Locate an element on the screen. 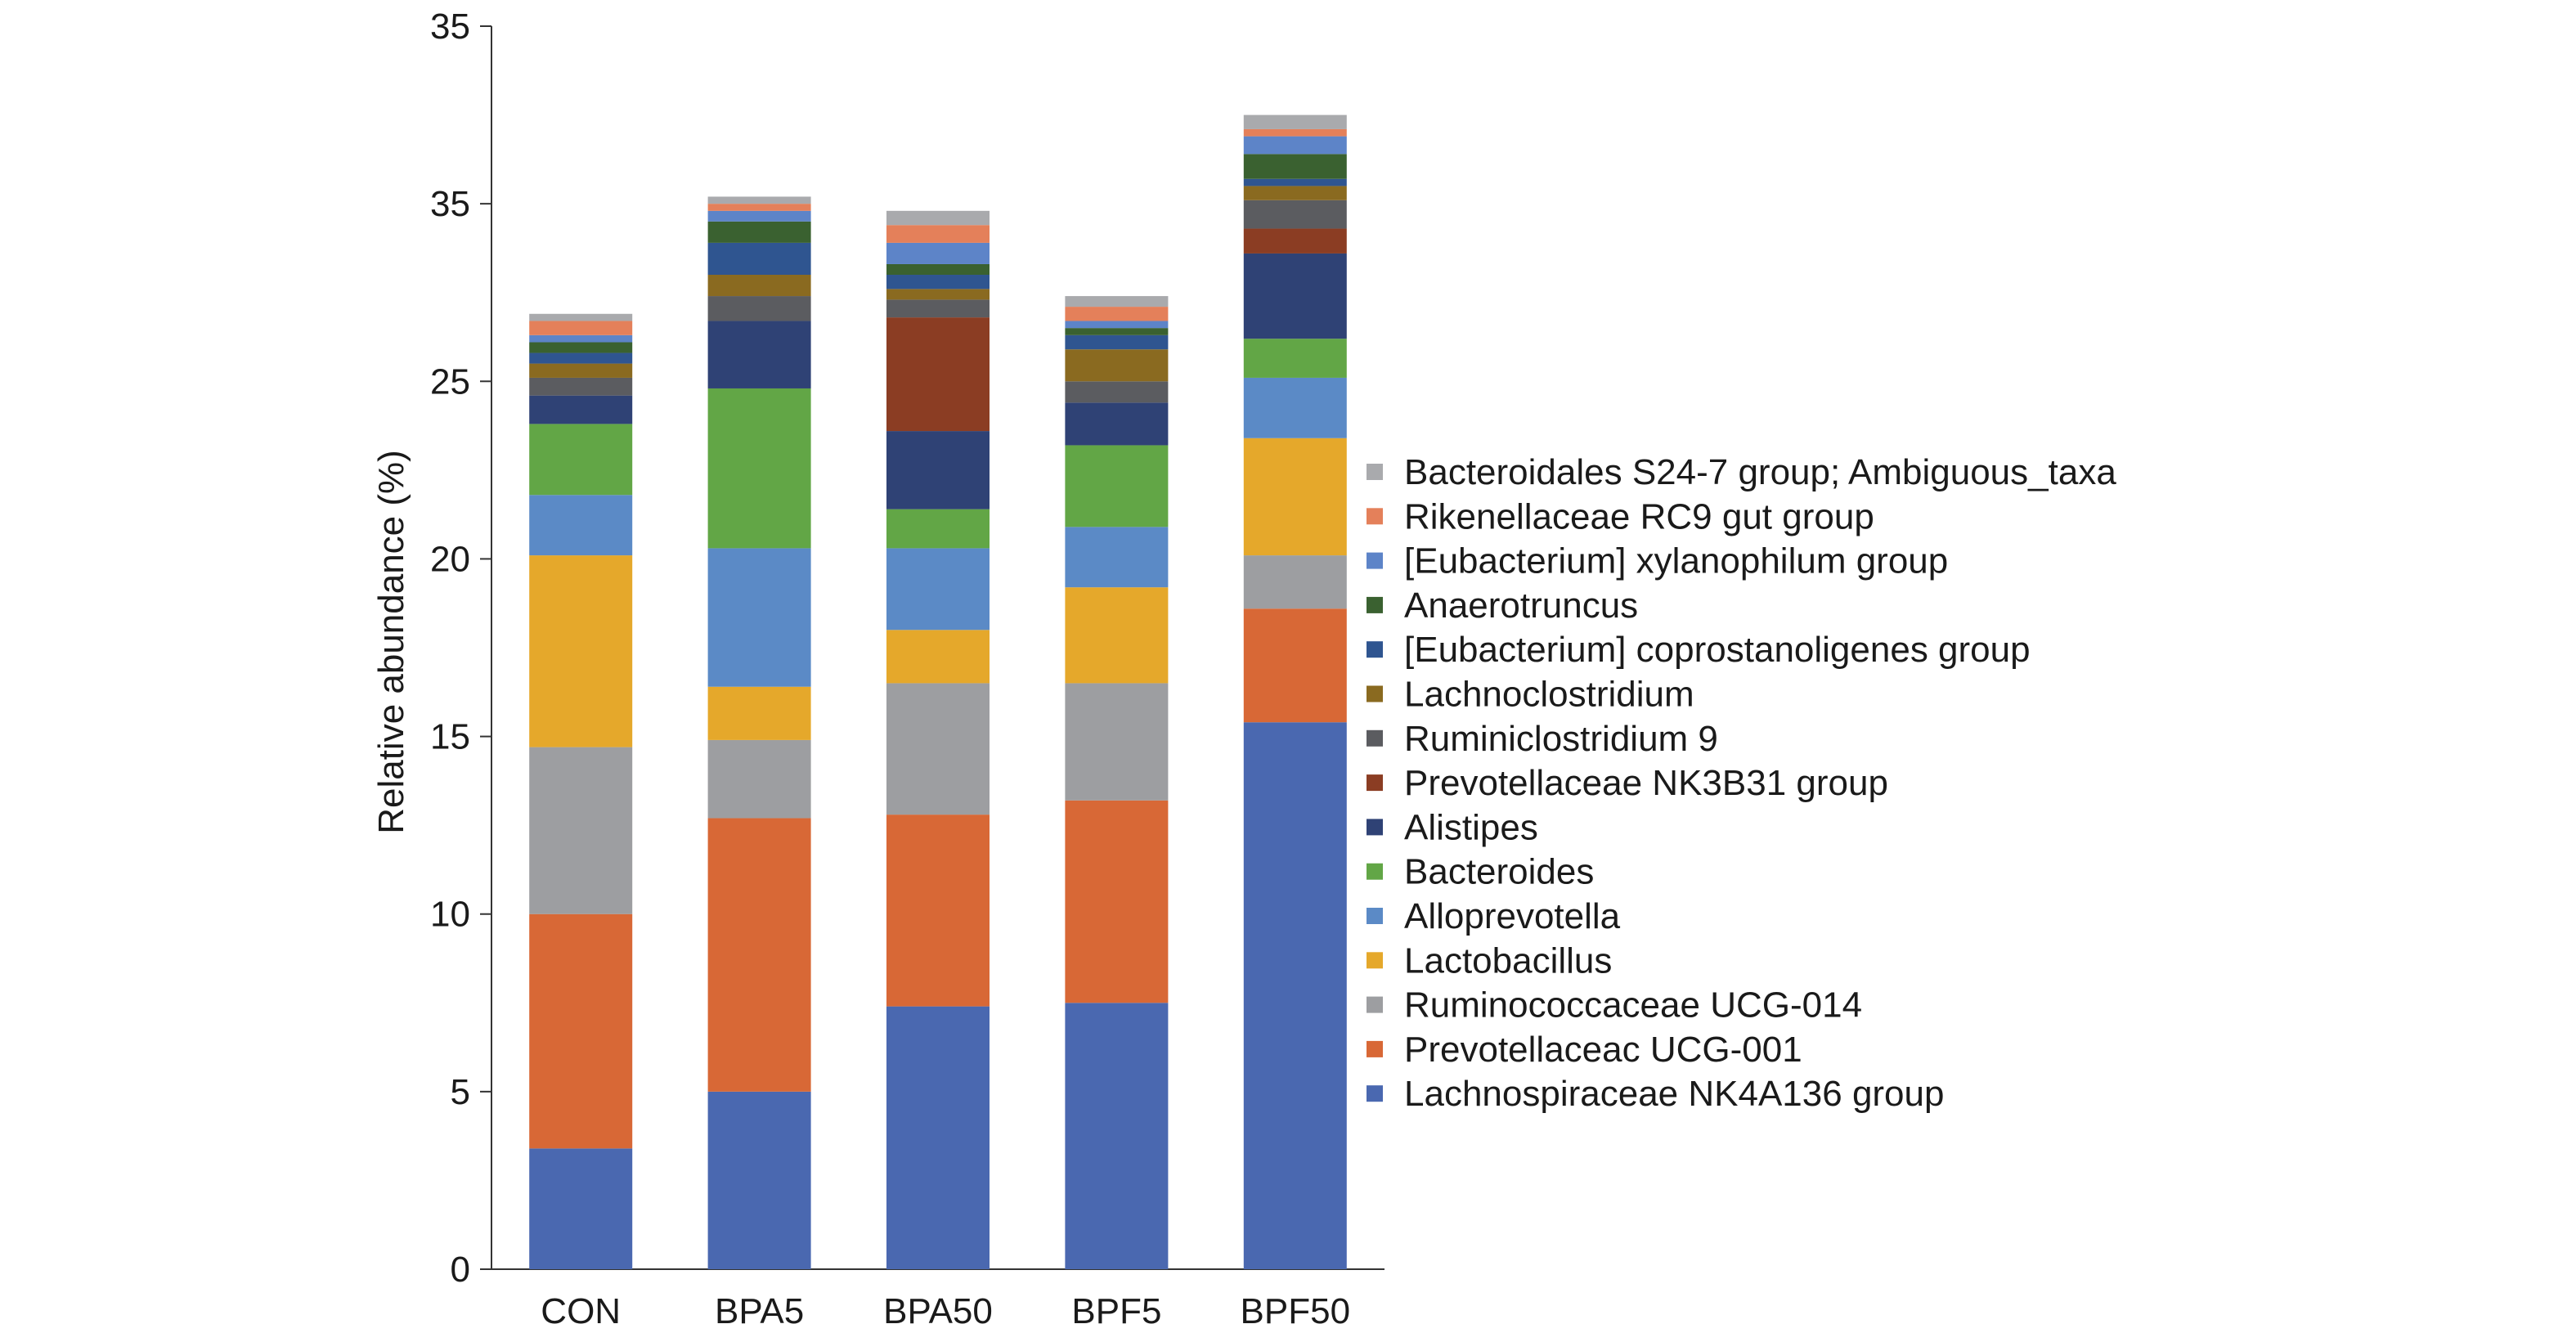  x-tick-label: BPA5 is located at coordinates (759, 1307).